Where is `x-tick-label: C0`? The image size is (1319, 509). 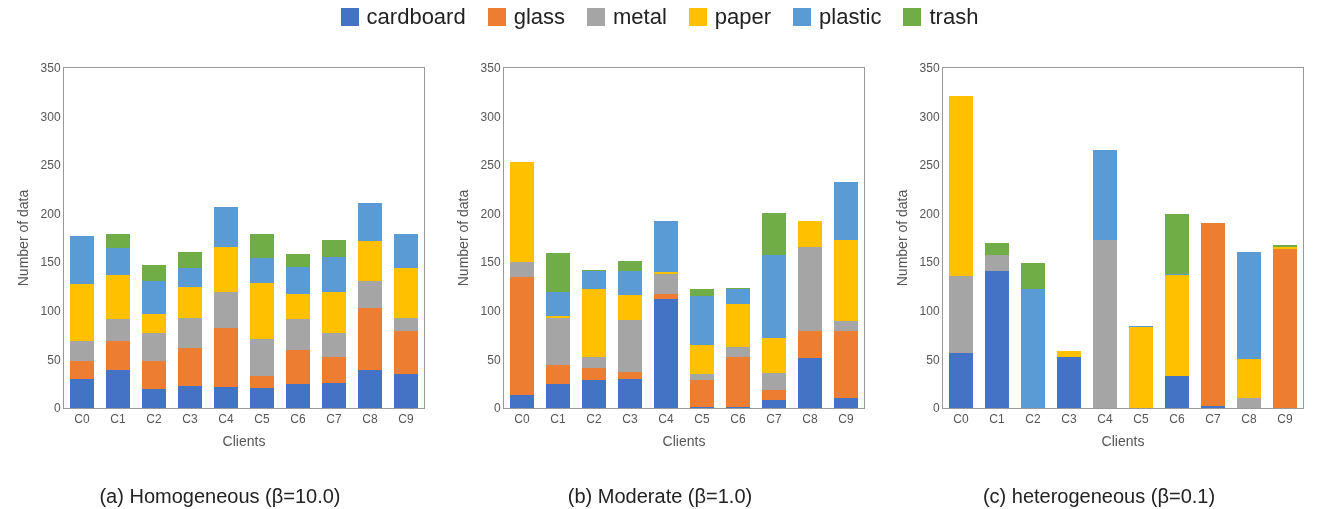 x-tick-label: C0 is located at coordinates (961, 419).